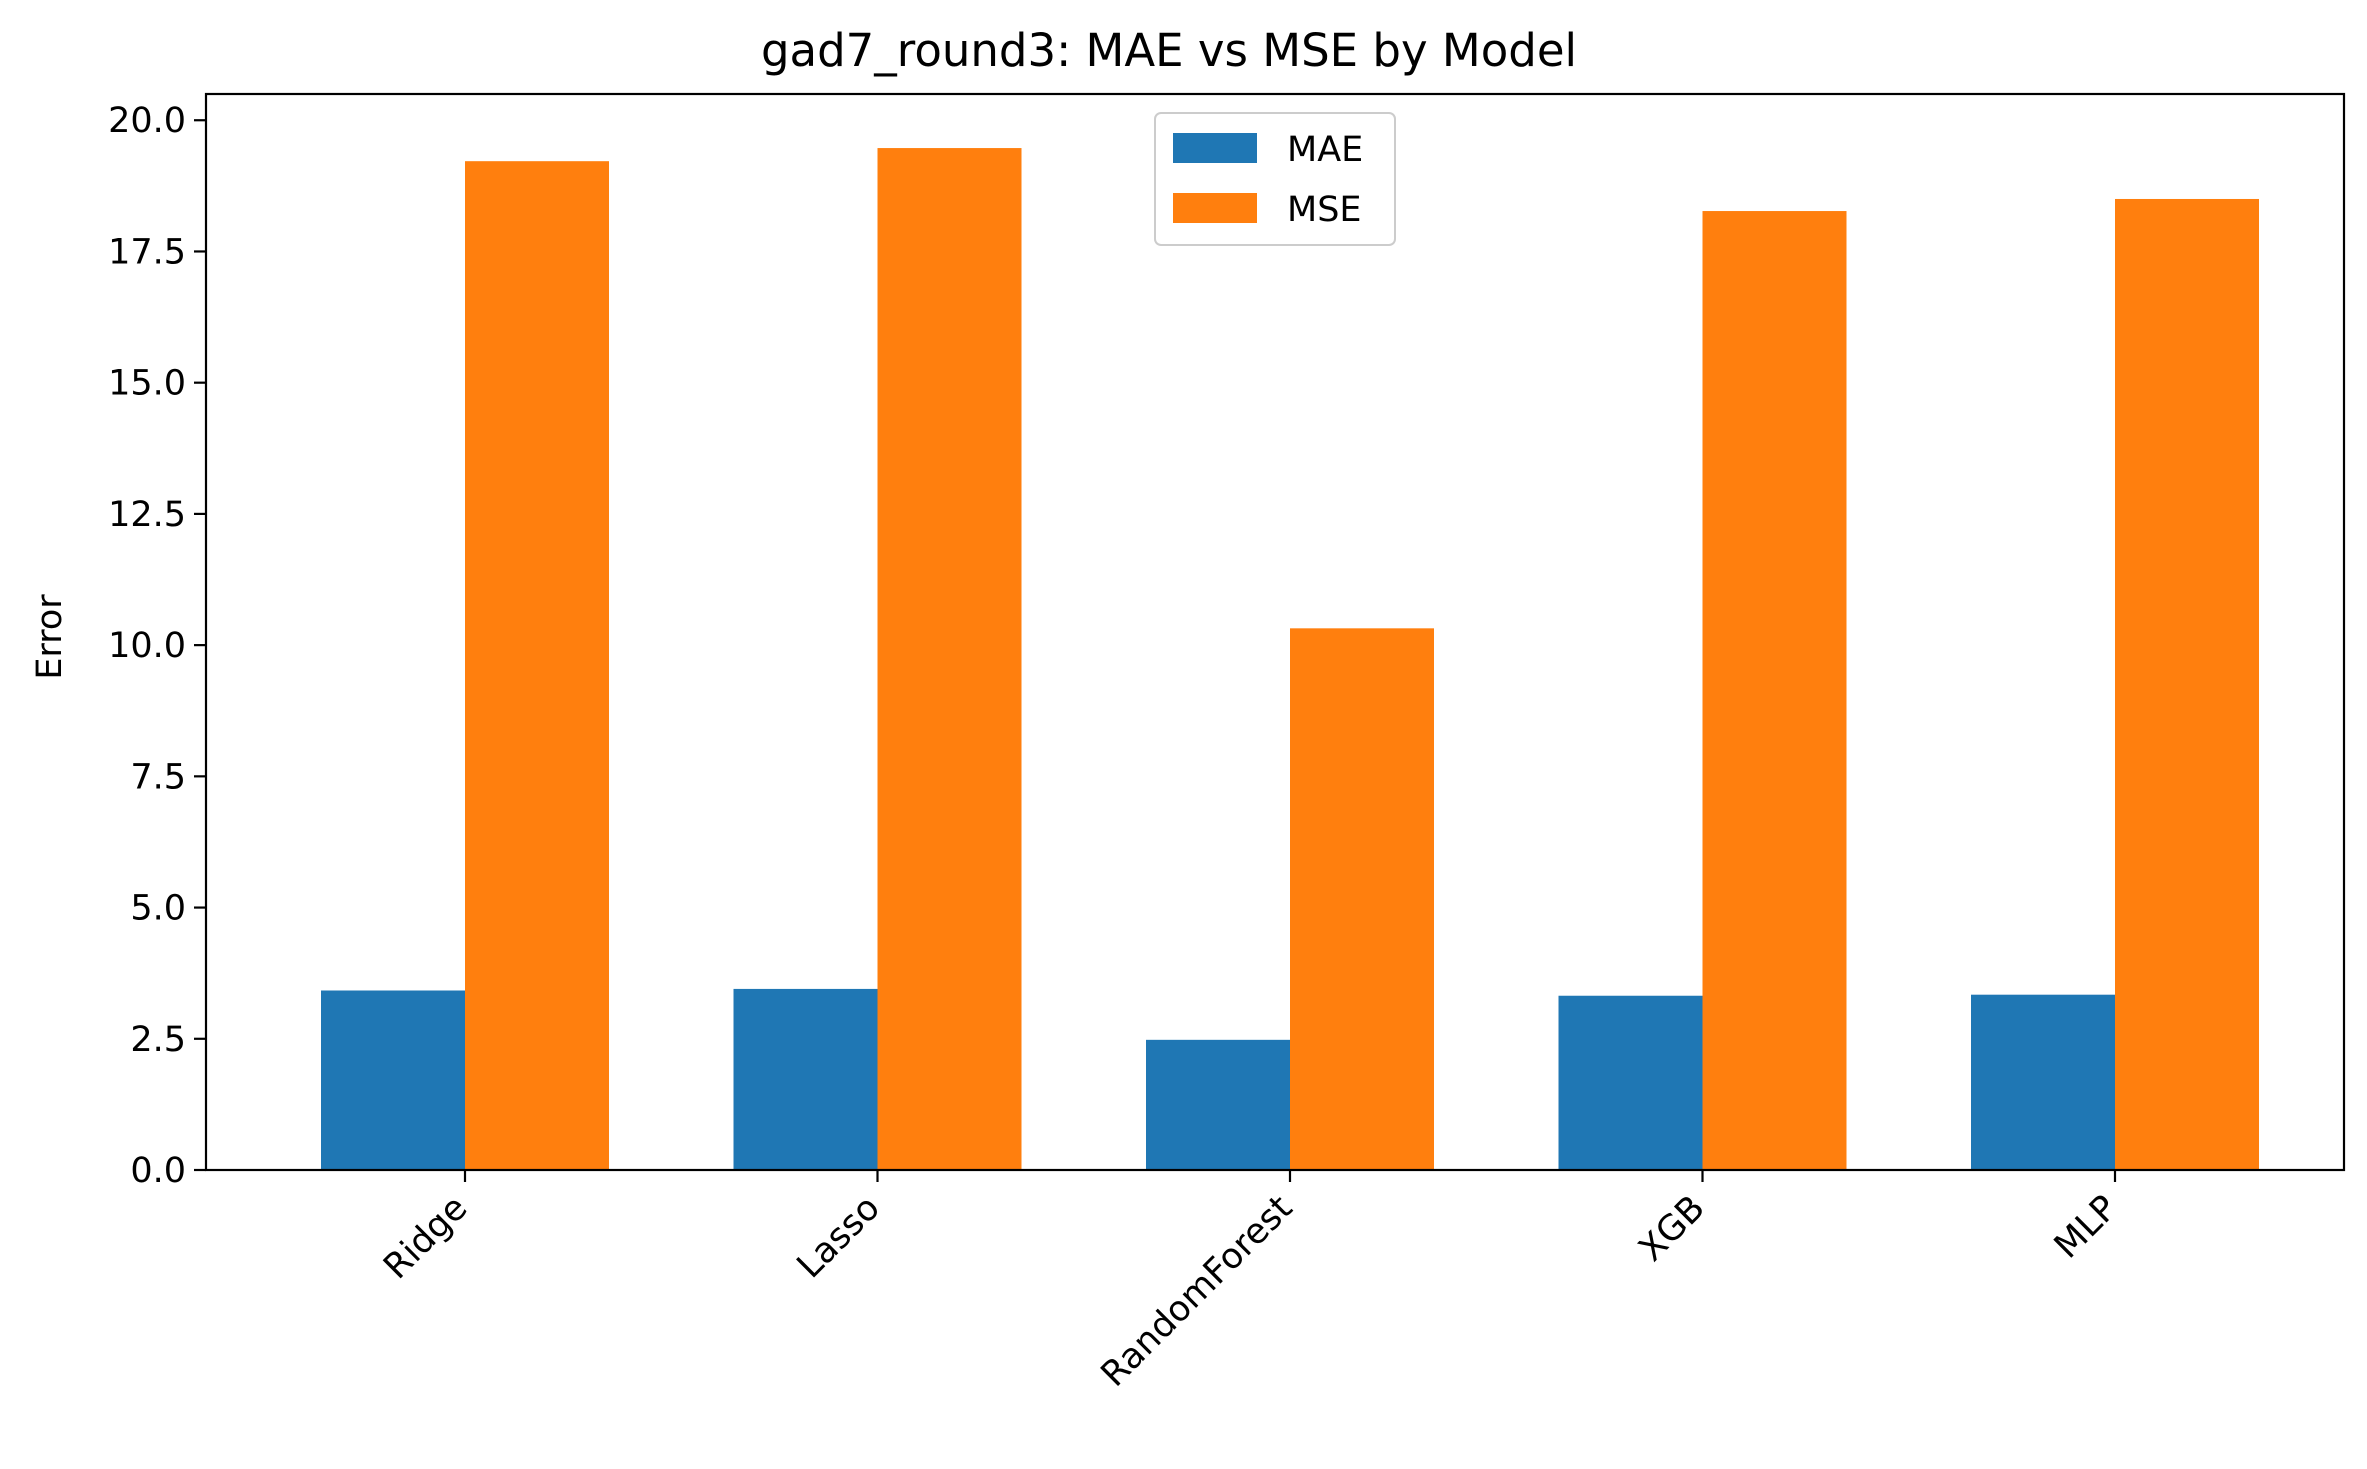  I want to click on bar-mae-xgb, so click(1630, 1082).